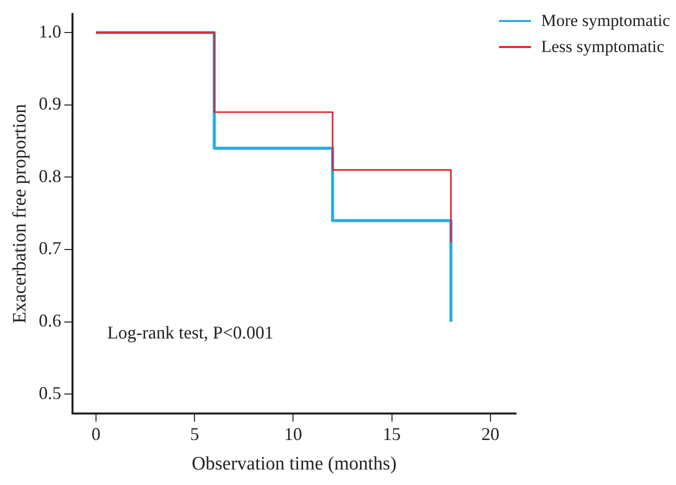 The height and width of the screenshot is (485, 676). I want to click on y-tick-label: 1.0, so click(50, 31).